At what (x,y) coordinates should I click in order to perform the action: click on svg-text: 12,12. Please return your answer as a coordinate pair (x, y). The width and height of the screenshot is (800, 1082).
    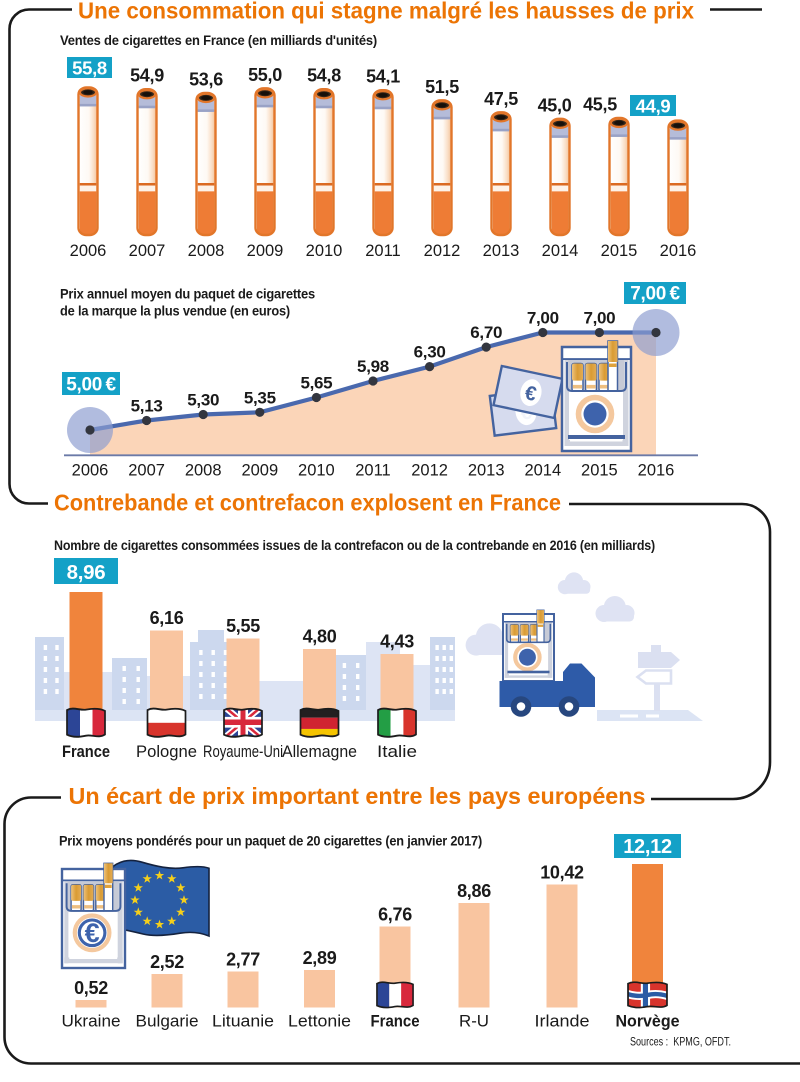
    Looking at the image, I should click on (647, 847).